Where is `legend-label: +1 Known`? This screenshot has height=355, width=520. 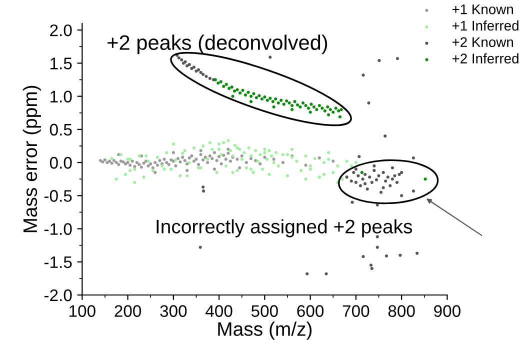 legend-label: +1 Known is located at coordinates (482, 9).